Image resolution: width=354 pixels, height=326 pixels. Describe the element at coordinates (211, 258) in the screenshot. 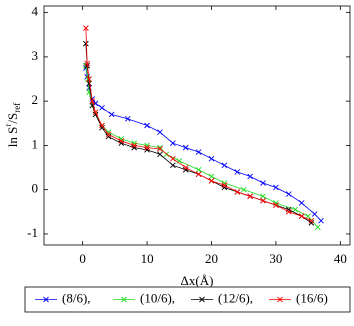

I see `x-tick-label: 20` at that location.